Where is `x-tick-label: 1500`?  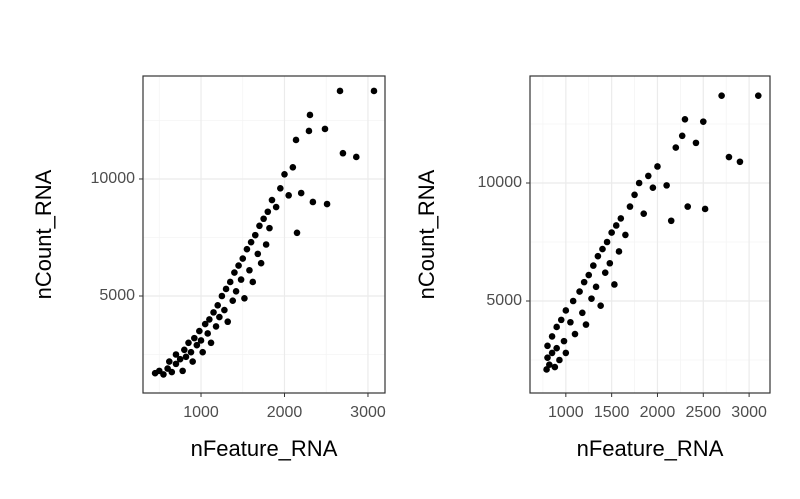 x-tick-label: 1500 is located at coordinates (612, 412).